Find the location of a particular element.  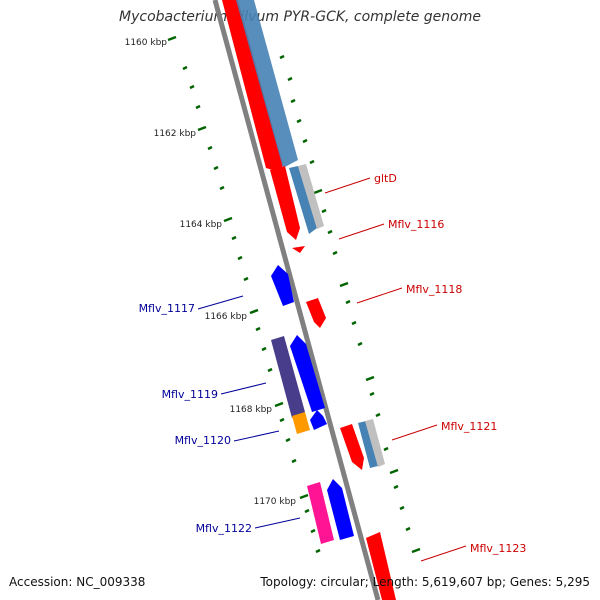

gene-label-mflv-1121: Mflv_1121 is located at coordinates (469, 426).